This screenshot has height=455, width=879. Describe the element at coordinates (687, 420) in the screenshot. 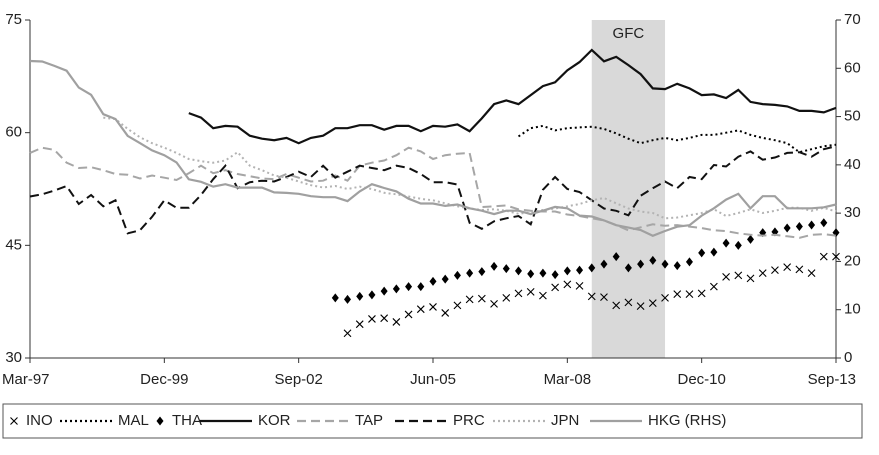

I see `legend-label: HKG (RHS)` at that location.